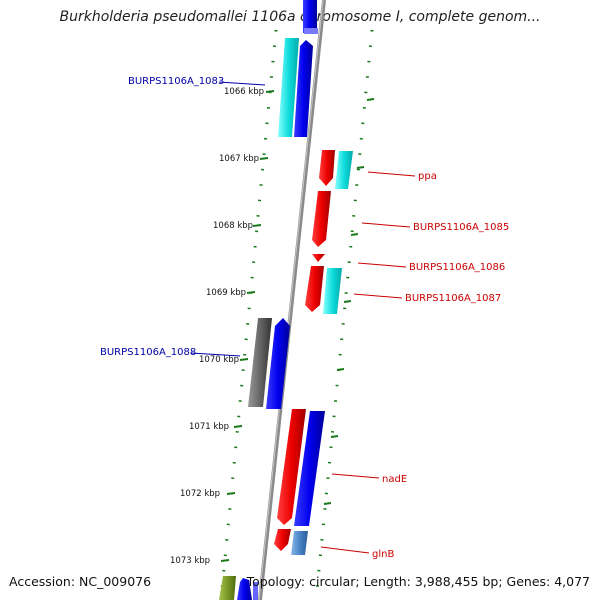  Describe the element at coordinates (200, 494) in the screenshot. I see `tick-label-1072: 1072 kbp` at that location.